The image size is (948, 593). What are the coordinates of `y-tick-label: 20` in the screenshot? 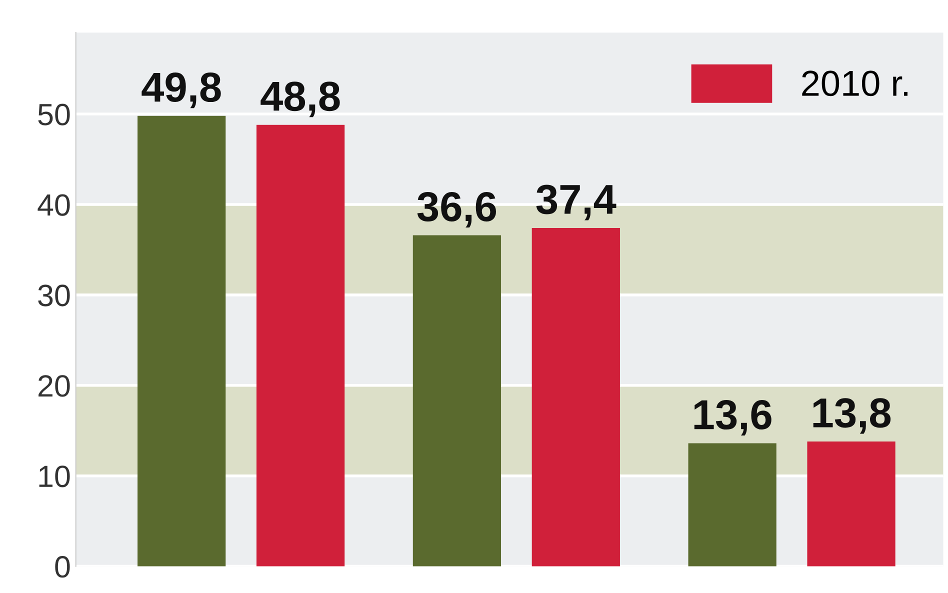 It's located at (54, 386).